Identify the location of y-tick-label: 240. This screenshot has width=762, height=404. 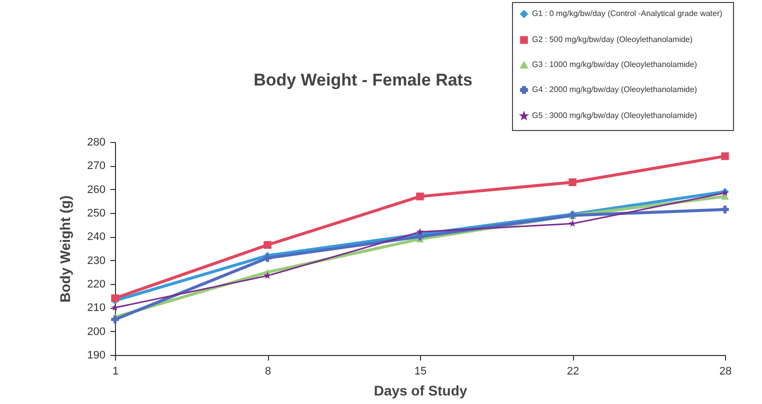
(96, 237).